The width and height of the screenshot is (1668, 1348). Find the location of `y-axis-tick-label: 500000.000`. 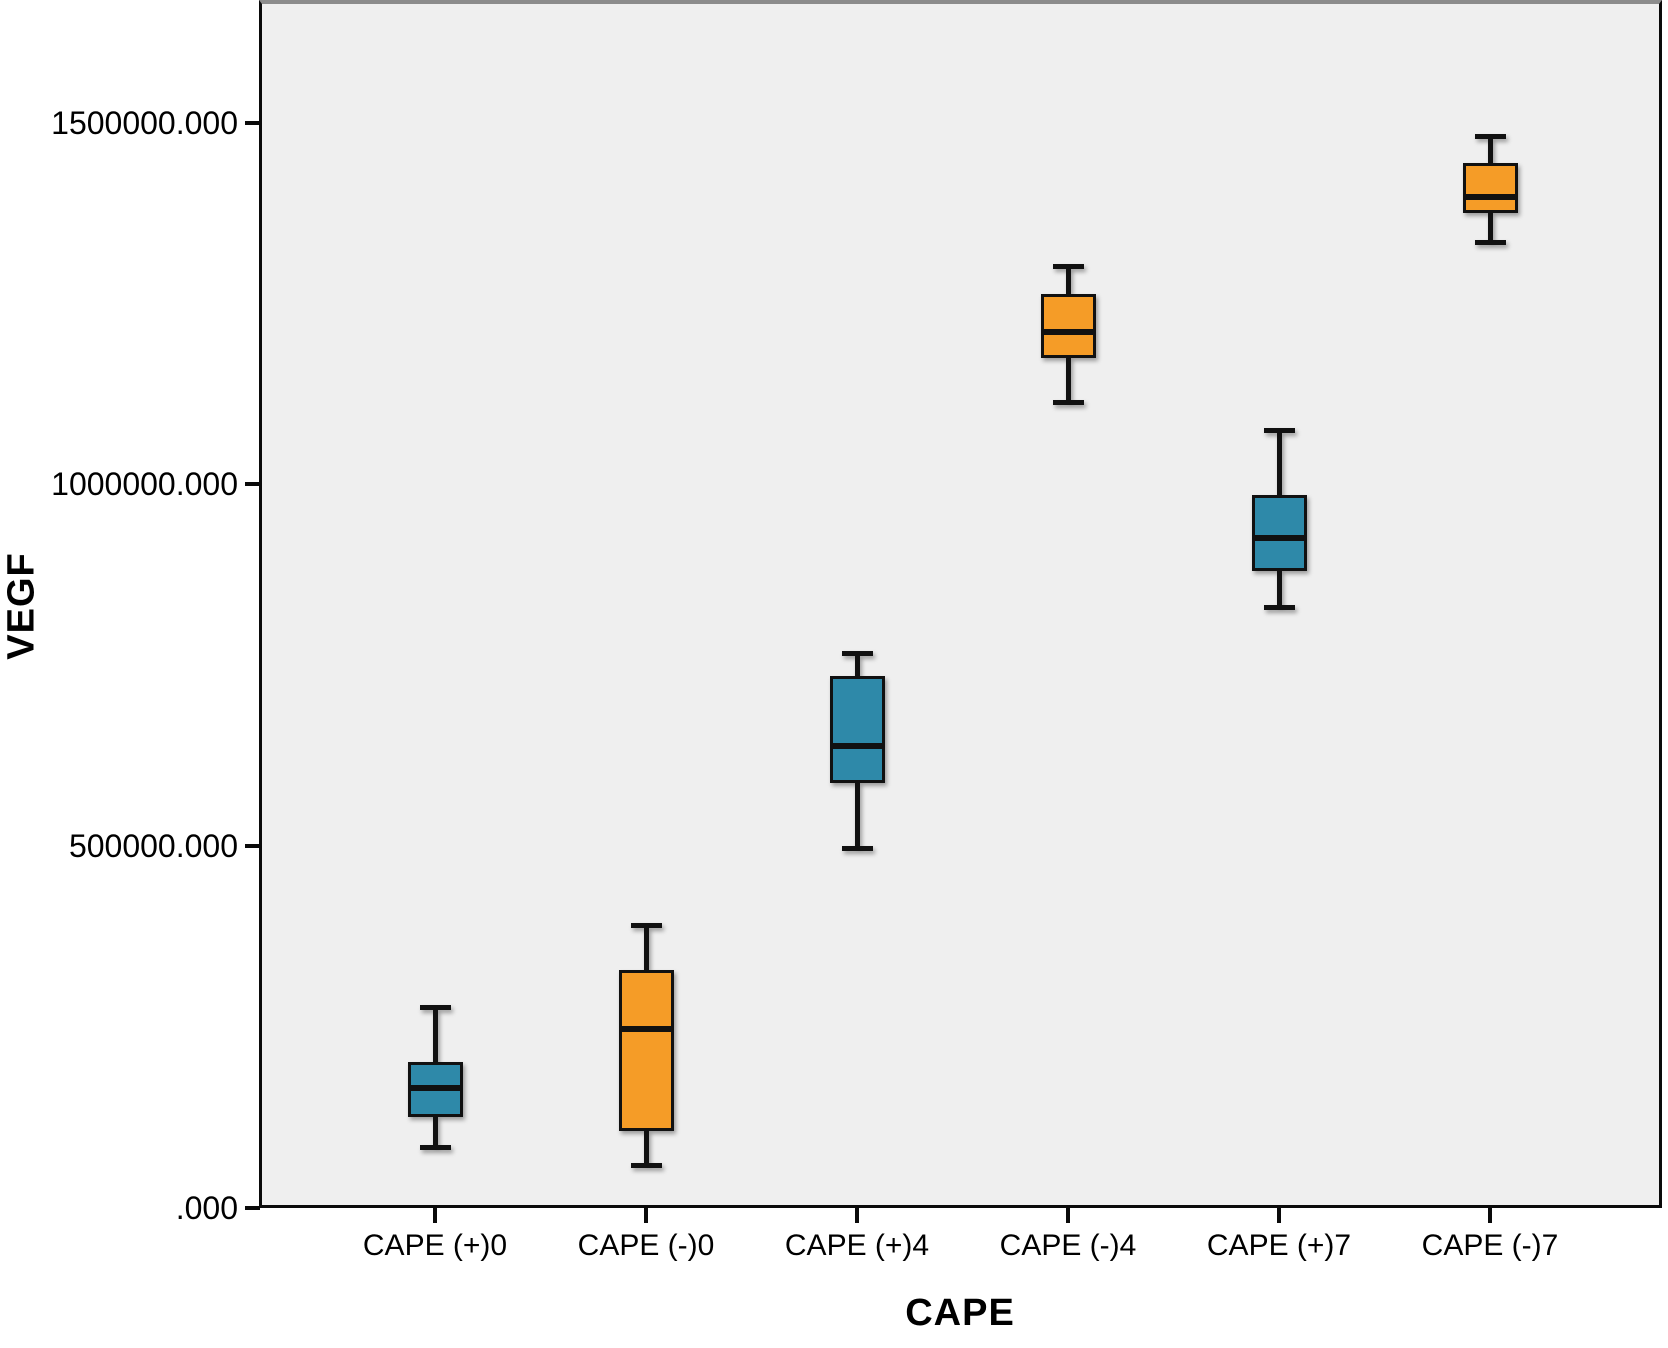

y-axis-tick-label: 500000.000 is located at coordinates (153, 846).